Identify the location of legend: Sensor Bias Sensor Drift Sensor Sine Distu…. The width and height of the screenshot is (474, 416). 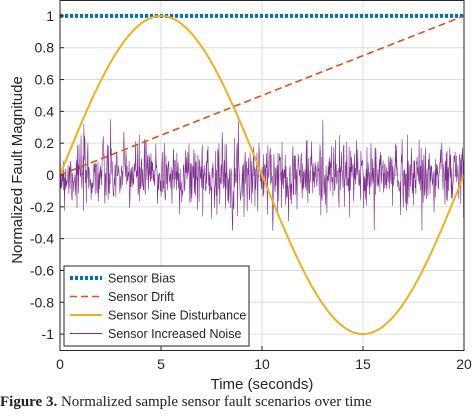
(156, 306).